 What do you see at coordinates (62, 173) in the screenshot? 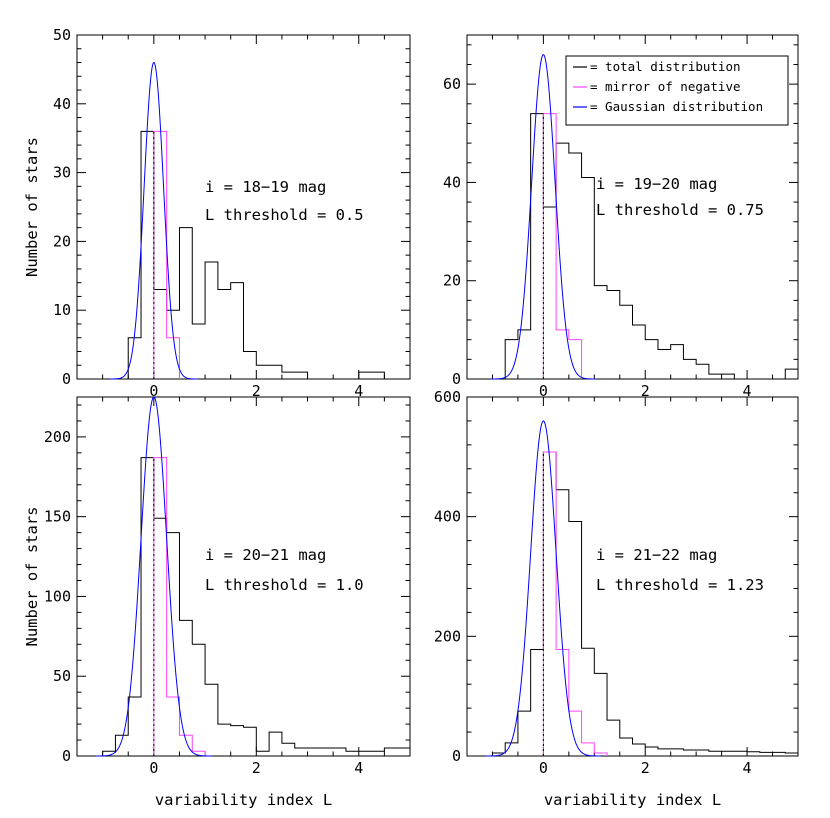
I see `y-tick-label: 30` at bounding box center [62, 173].